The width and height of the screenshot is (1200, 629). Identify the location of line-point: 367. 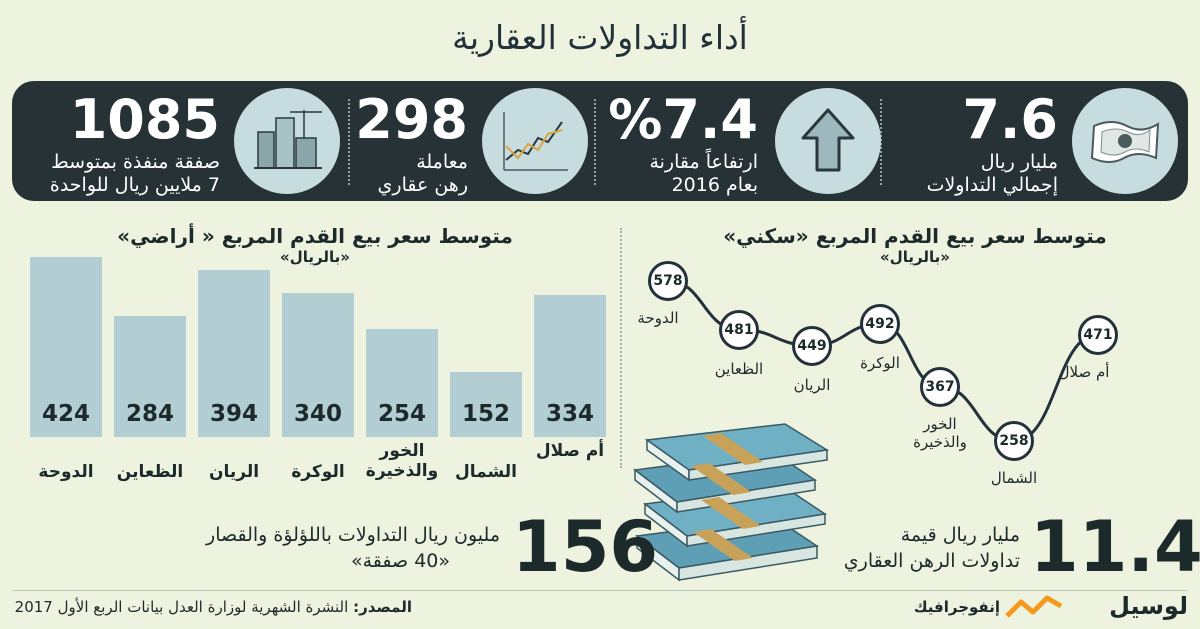
(940, 386).